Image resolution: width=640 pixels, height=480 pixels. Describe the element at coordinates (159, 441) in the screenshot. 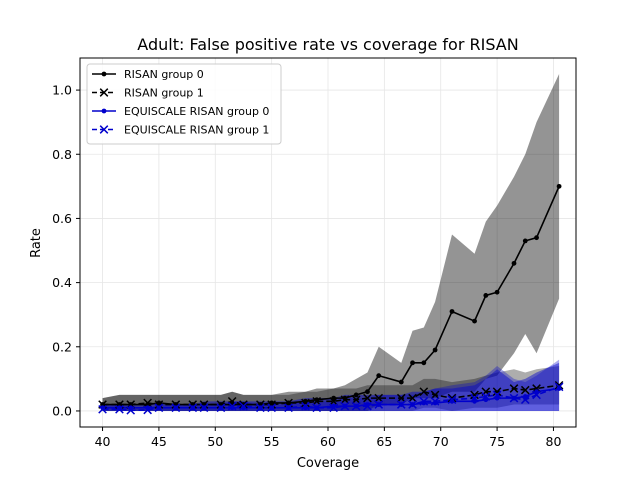

I see `x-tick-label: 45` at that location.